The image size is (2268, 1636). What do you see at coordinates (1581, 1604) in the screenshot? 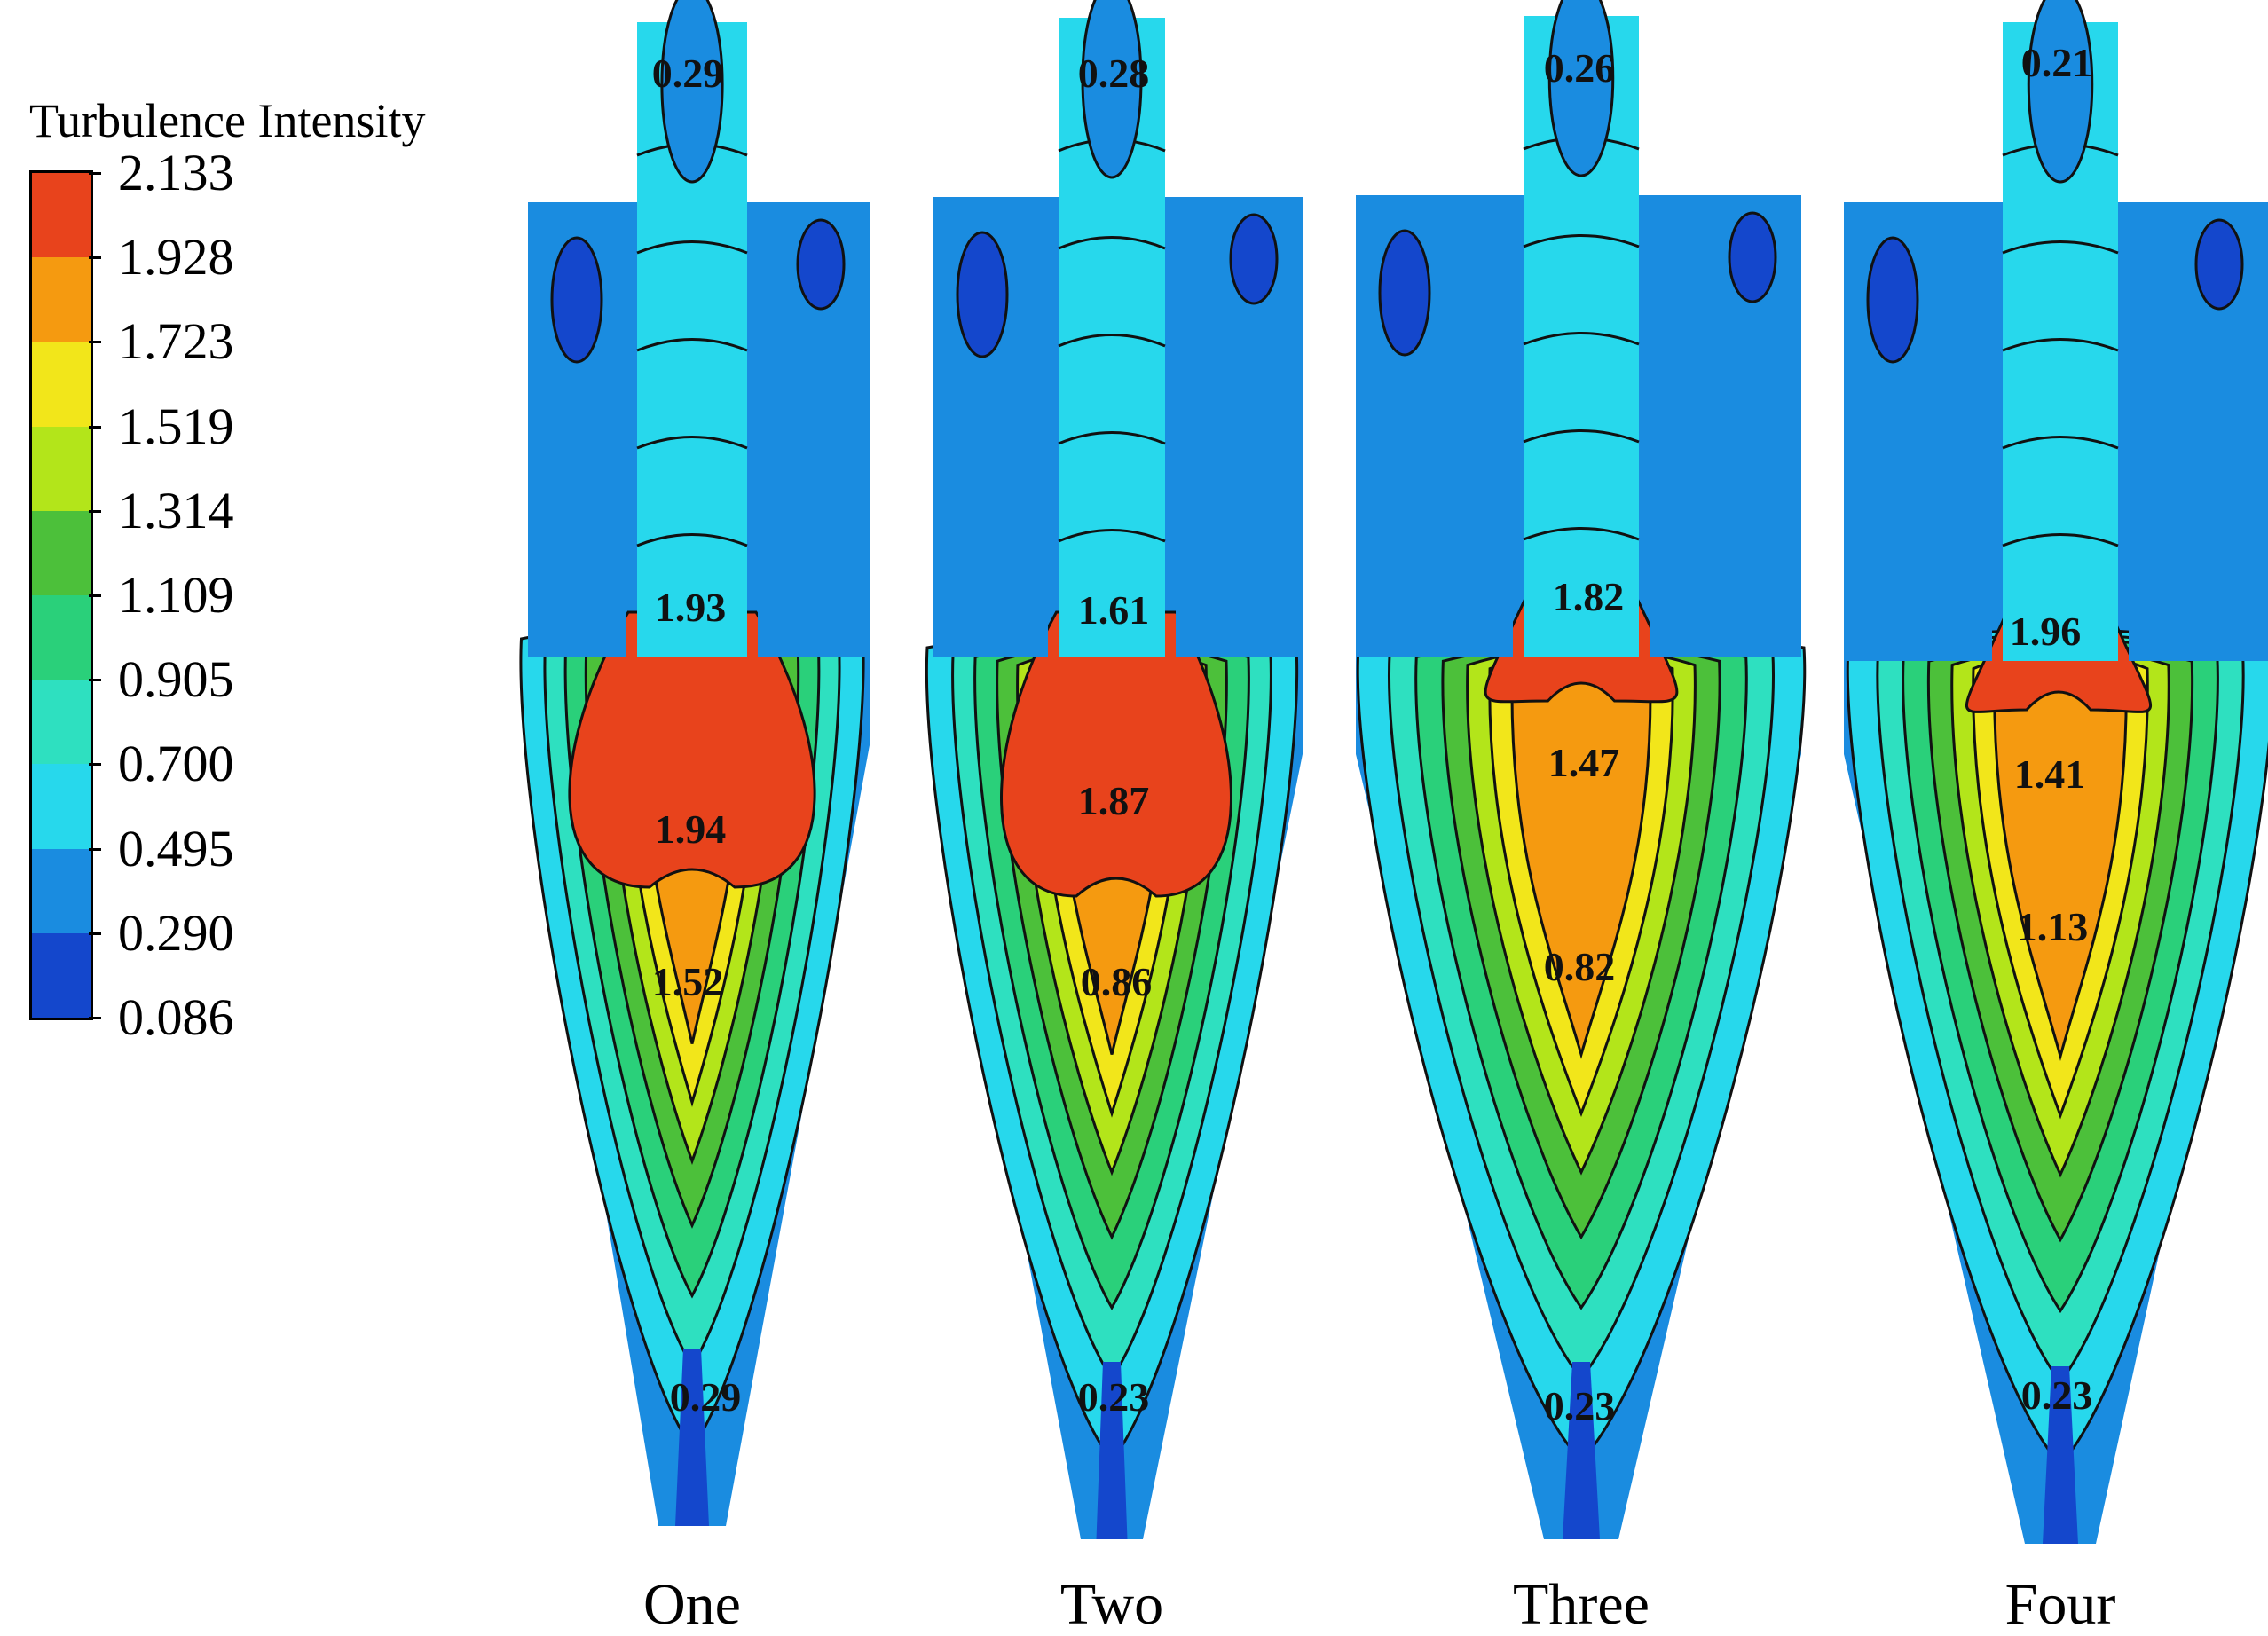
I see `panel-label: Three` at bounding box center [1581, 1604].